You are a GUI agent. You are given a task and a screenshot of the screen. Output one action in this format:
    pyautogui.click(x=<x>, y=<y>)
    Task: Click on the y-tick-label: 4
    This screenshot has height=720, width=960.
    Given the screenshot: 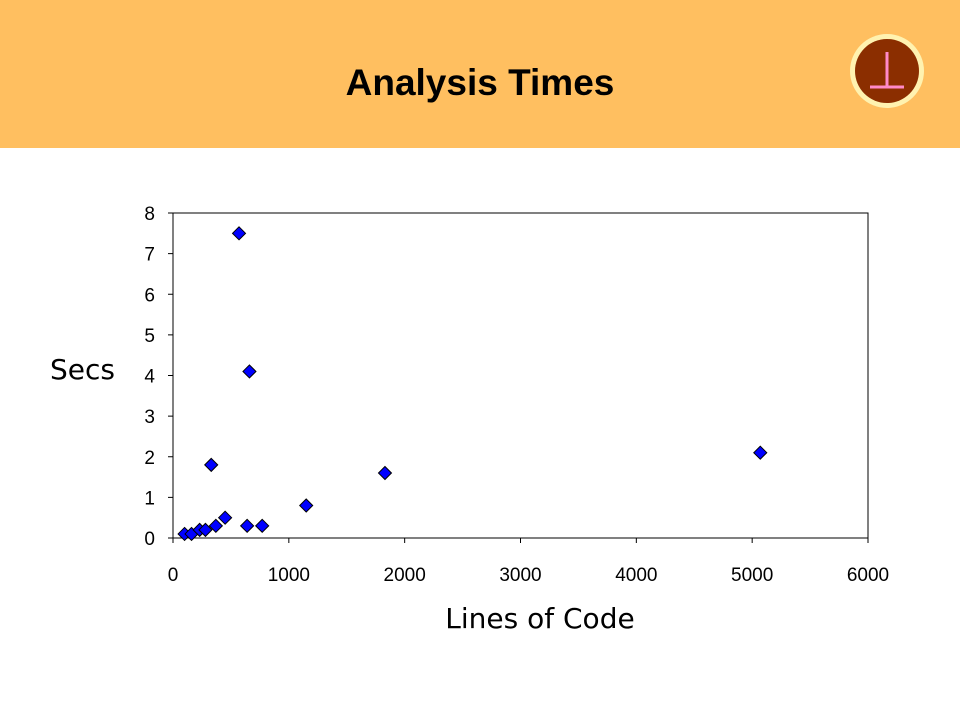 What is the action you would take?
    pyautogui.click(x=149, y=377)
    